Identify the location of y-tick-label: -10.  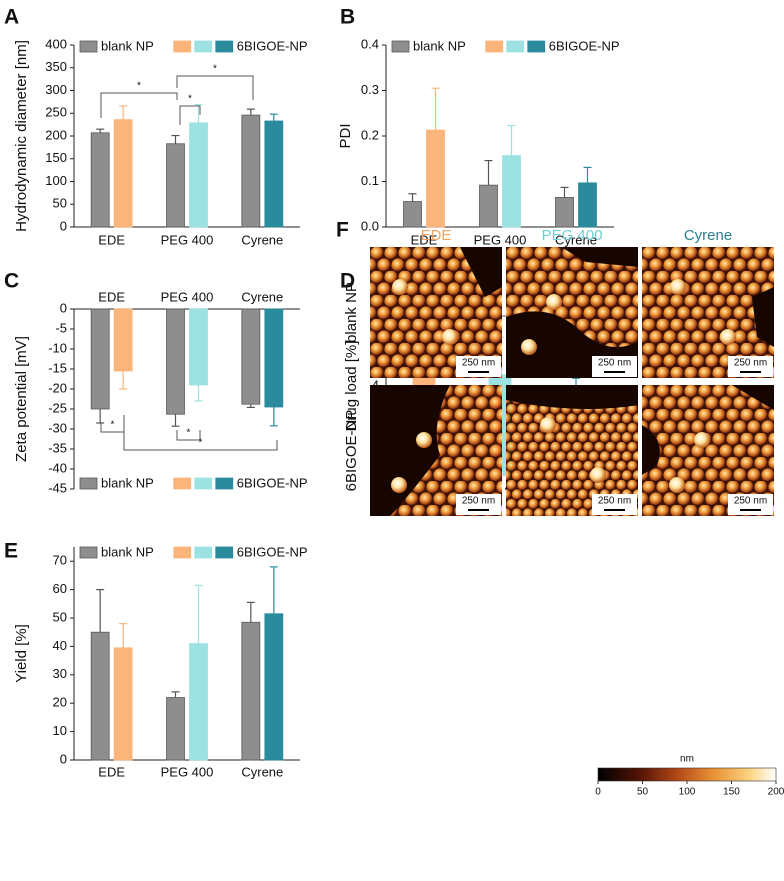
(57, 347).